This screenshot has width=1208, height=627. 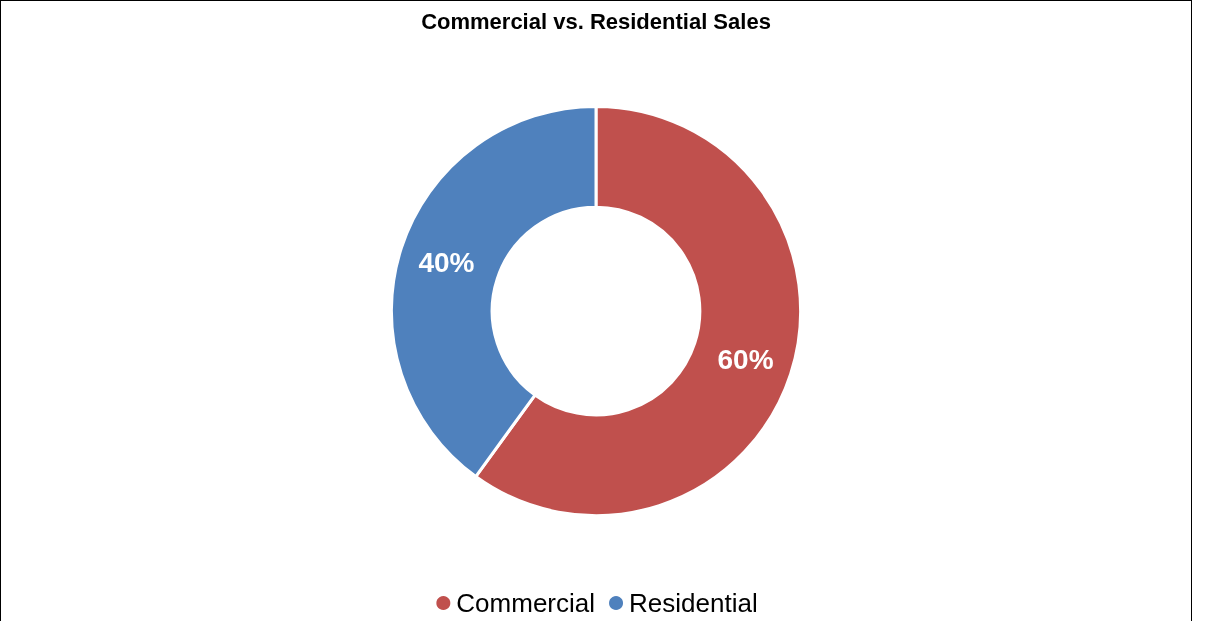 I want to click on legend-label: Commercial, so click(x=526, y=603).